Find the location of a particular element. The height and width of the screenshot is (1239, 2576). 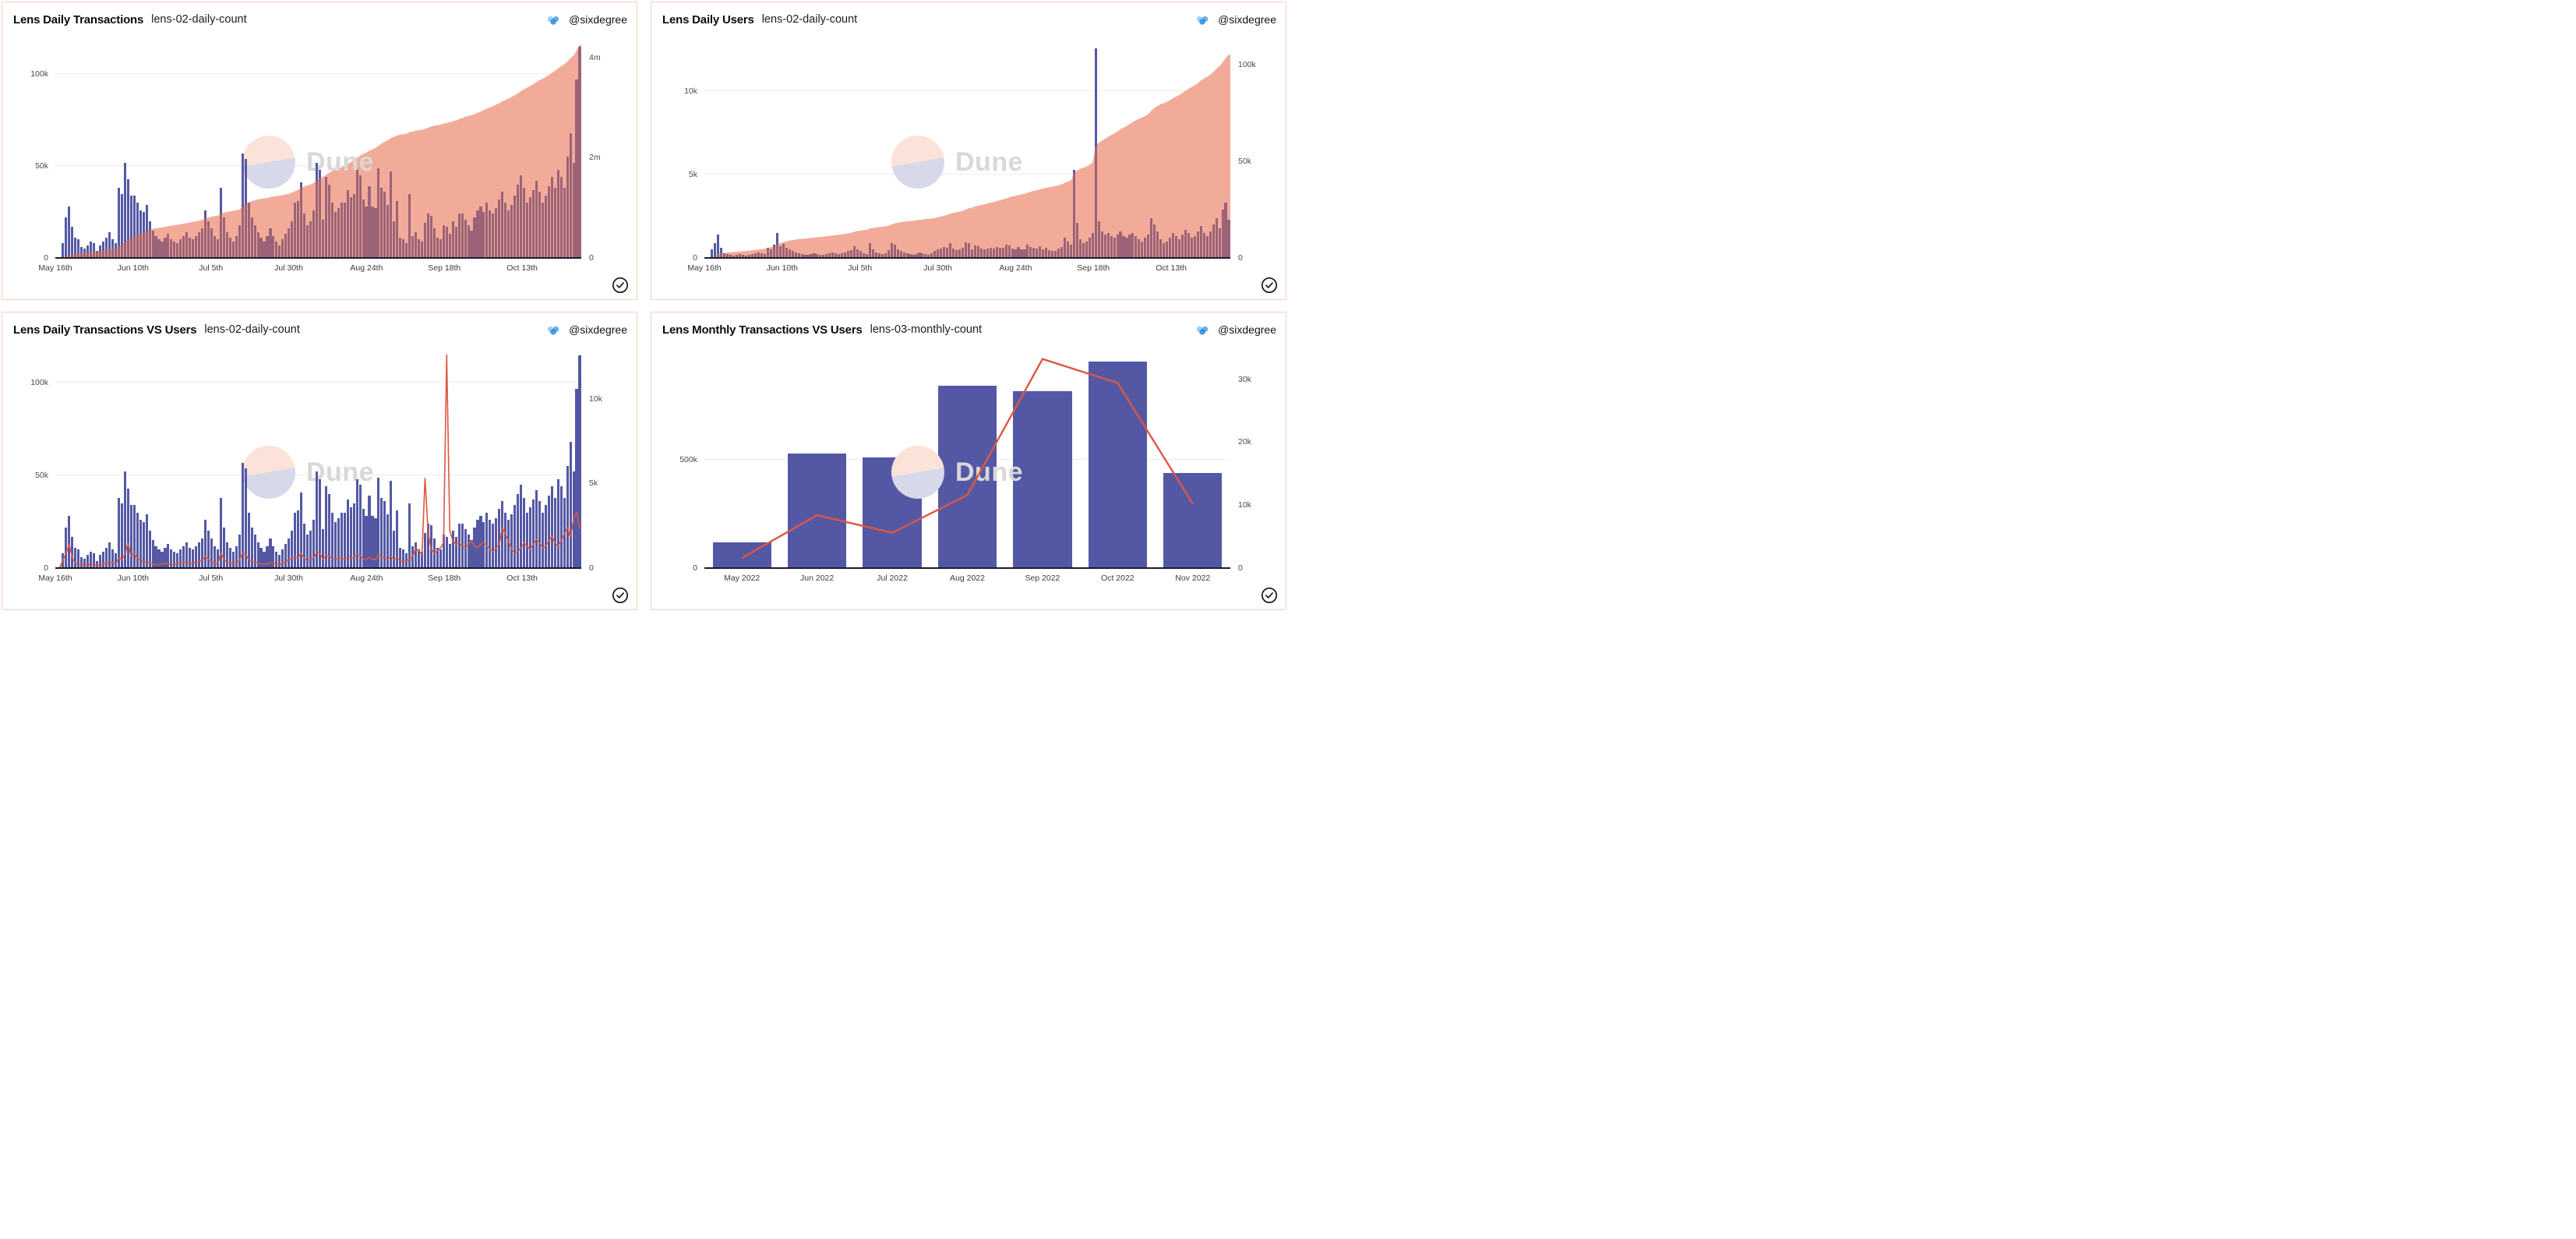

chart-title: Lens Daily Transactions is located at coordinates (78, 19).